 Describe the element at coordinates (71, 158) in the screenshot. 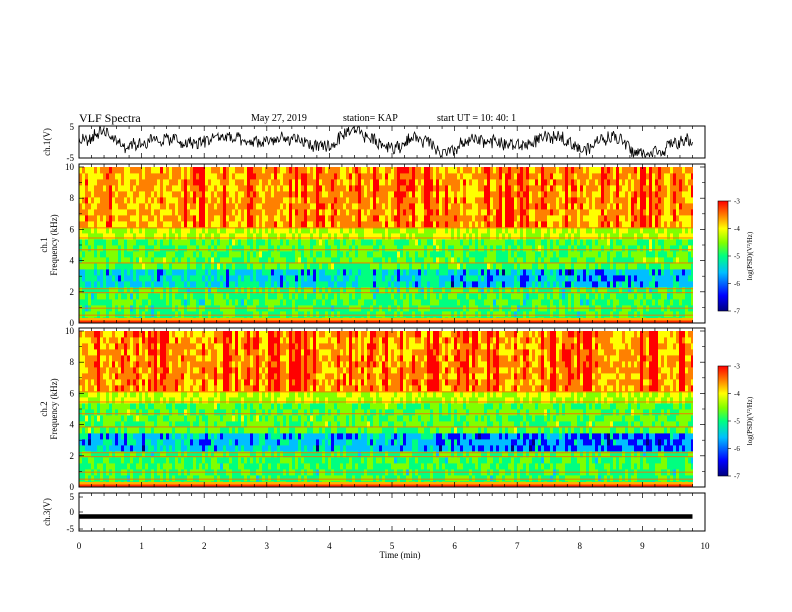

I see `ch1-ytick-label: -5` at that location.